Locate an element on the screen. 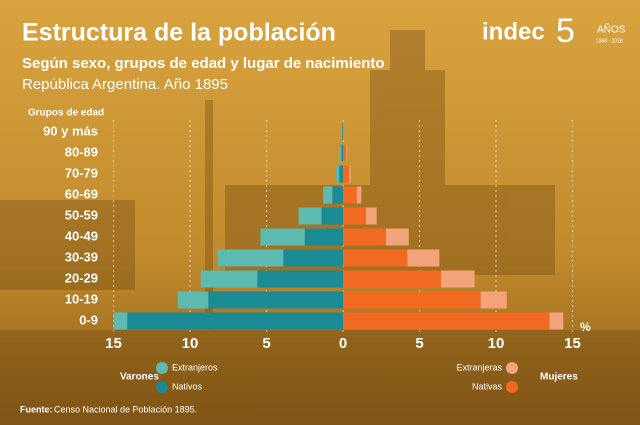 The image size is (640, 425). logo-number: 5 is located at coordinates (565, 31).